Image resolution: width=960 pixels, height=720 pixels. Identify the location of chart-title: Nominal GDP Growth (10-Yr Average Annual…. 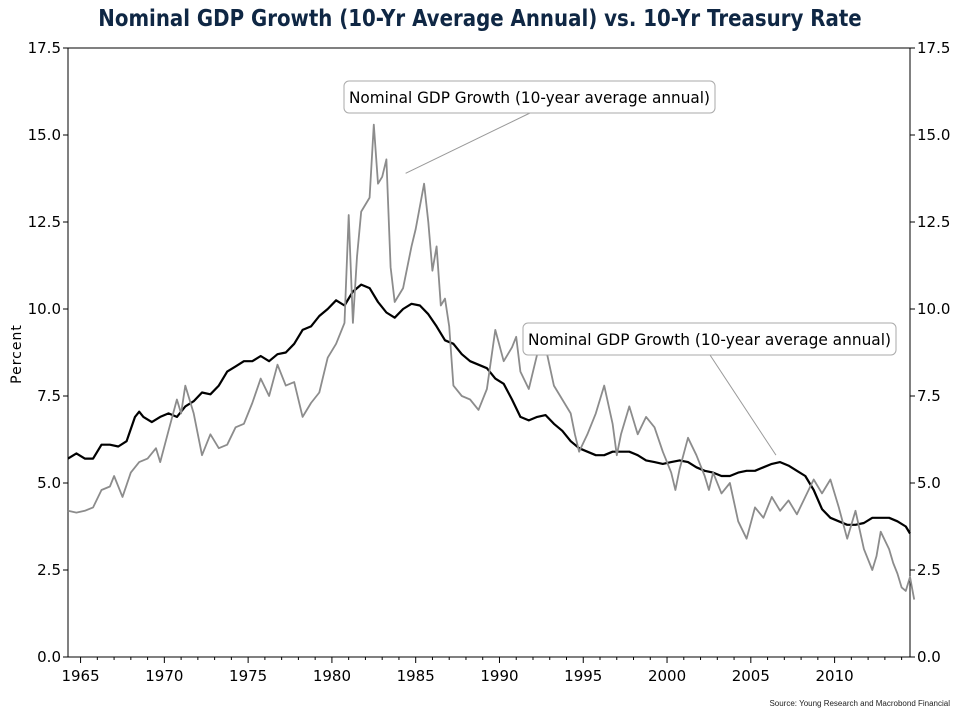
(480, 19).